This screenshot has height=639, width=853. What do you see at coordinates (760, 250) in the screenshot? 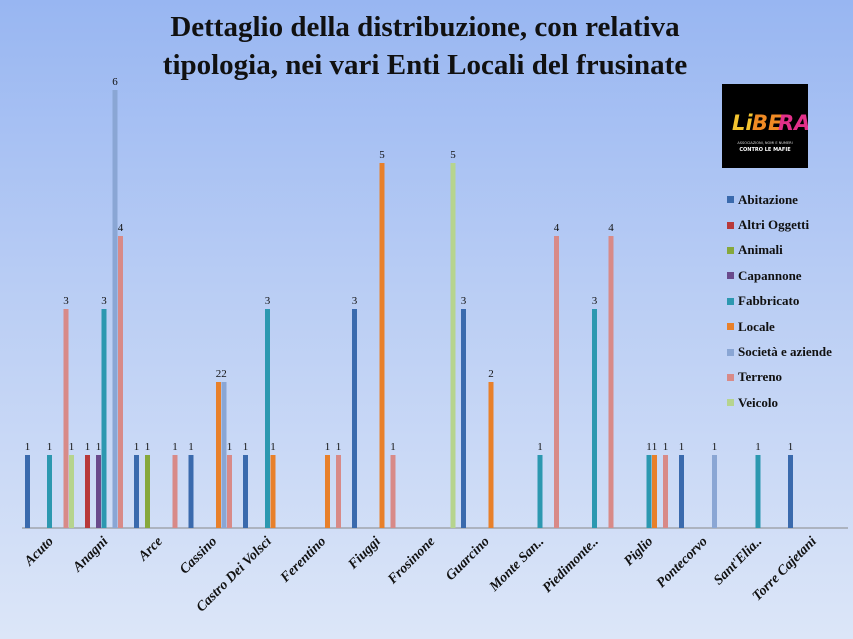
I see `legend-label: Animali` at bounding box center [760, 250].